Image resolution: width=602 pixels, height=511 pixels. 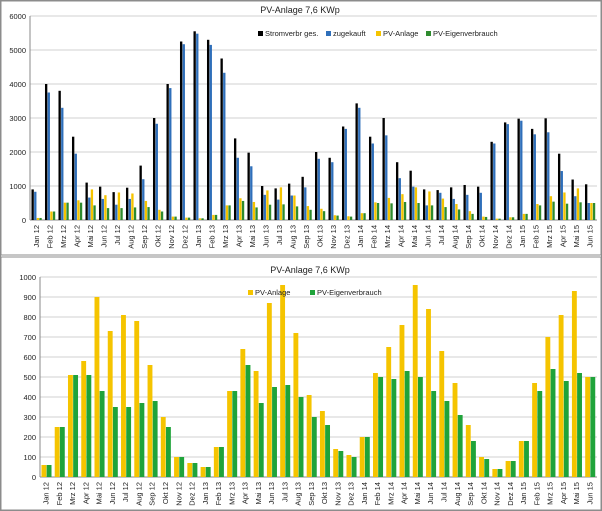 I want to click on x-tick-label: Aug 13, so click(x=292, y=237).